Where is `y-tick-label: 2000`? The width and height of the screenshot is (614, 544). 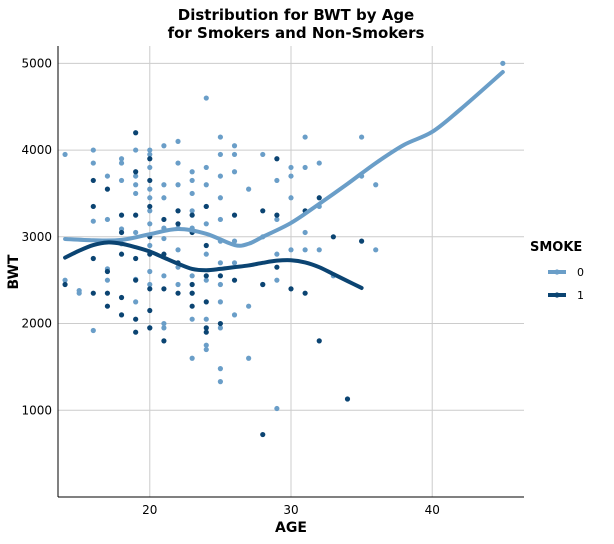 y-tick-label: 2000 is located at coordinates (36, 324).